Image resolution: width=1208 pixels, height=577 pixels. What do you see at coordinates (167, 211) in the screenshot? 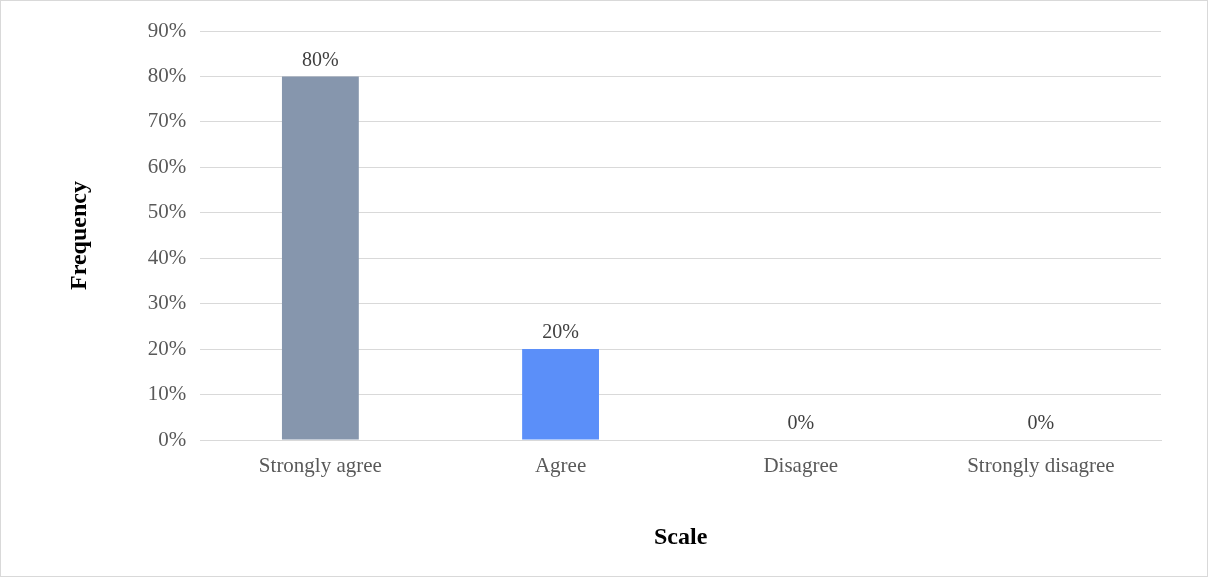
I see `y-tick-label: 50%` at bounding box center [167, 211].